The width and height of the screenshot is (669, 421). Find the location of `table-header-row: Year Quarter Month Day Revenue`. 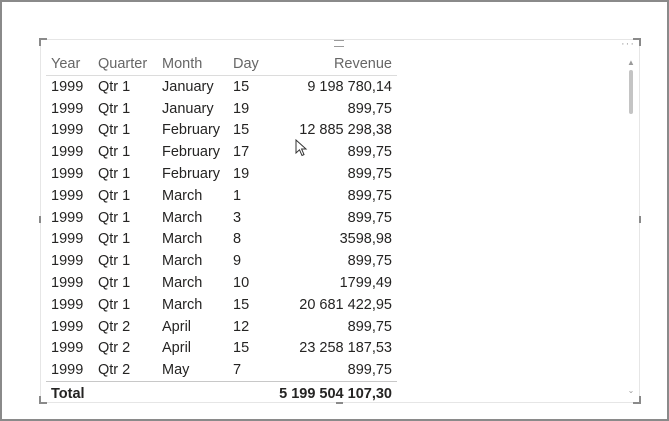

table-header-row: Year Quarter Month Day Revenue is located at coordinates (221, 64).